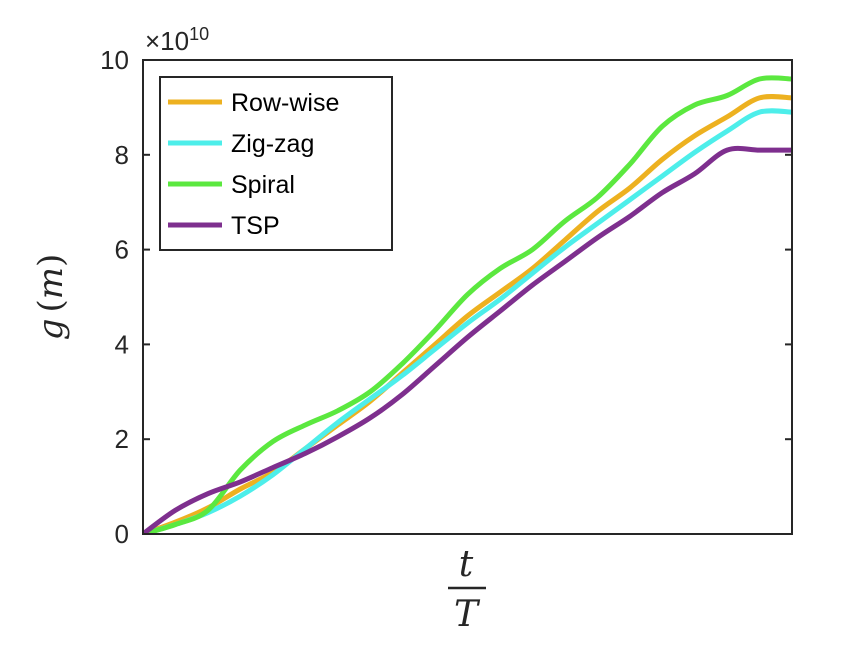 The image size is (842, 650). What do you see at coordinates (122, 534) in the screenshot?
I see `y-tick-label: 0` at bounding box center [122, 534].